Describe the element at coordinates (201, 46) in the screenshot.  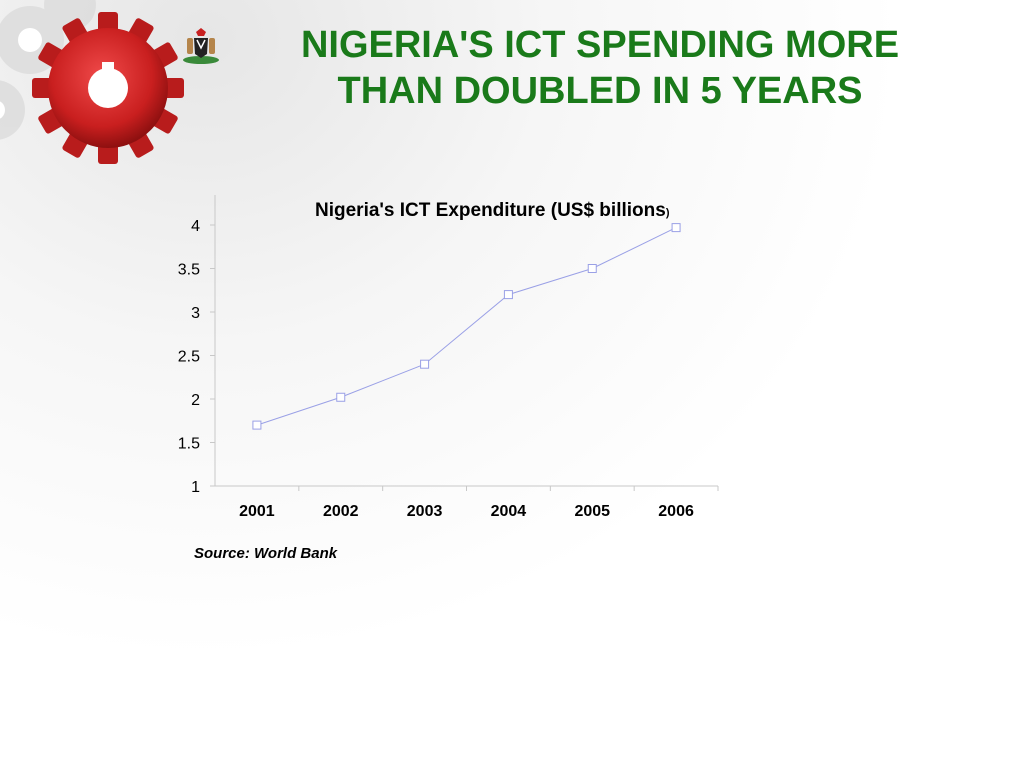
I see `coat-of-arms-icon` at that location.